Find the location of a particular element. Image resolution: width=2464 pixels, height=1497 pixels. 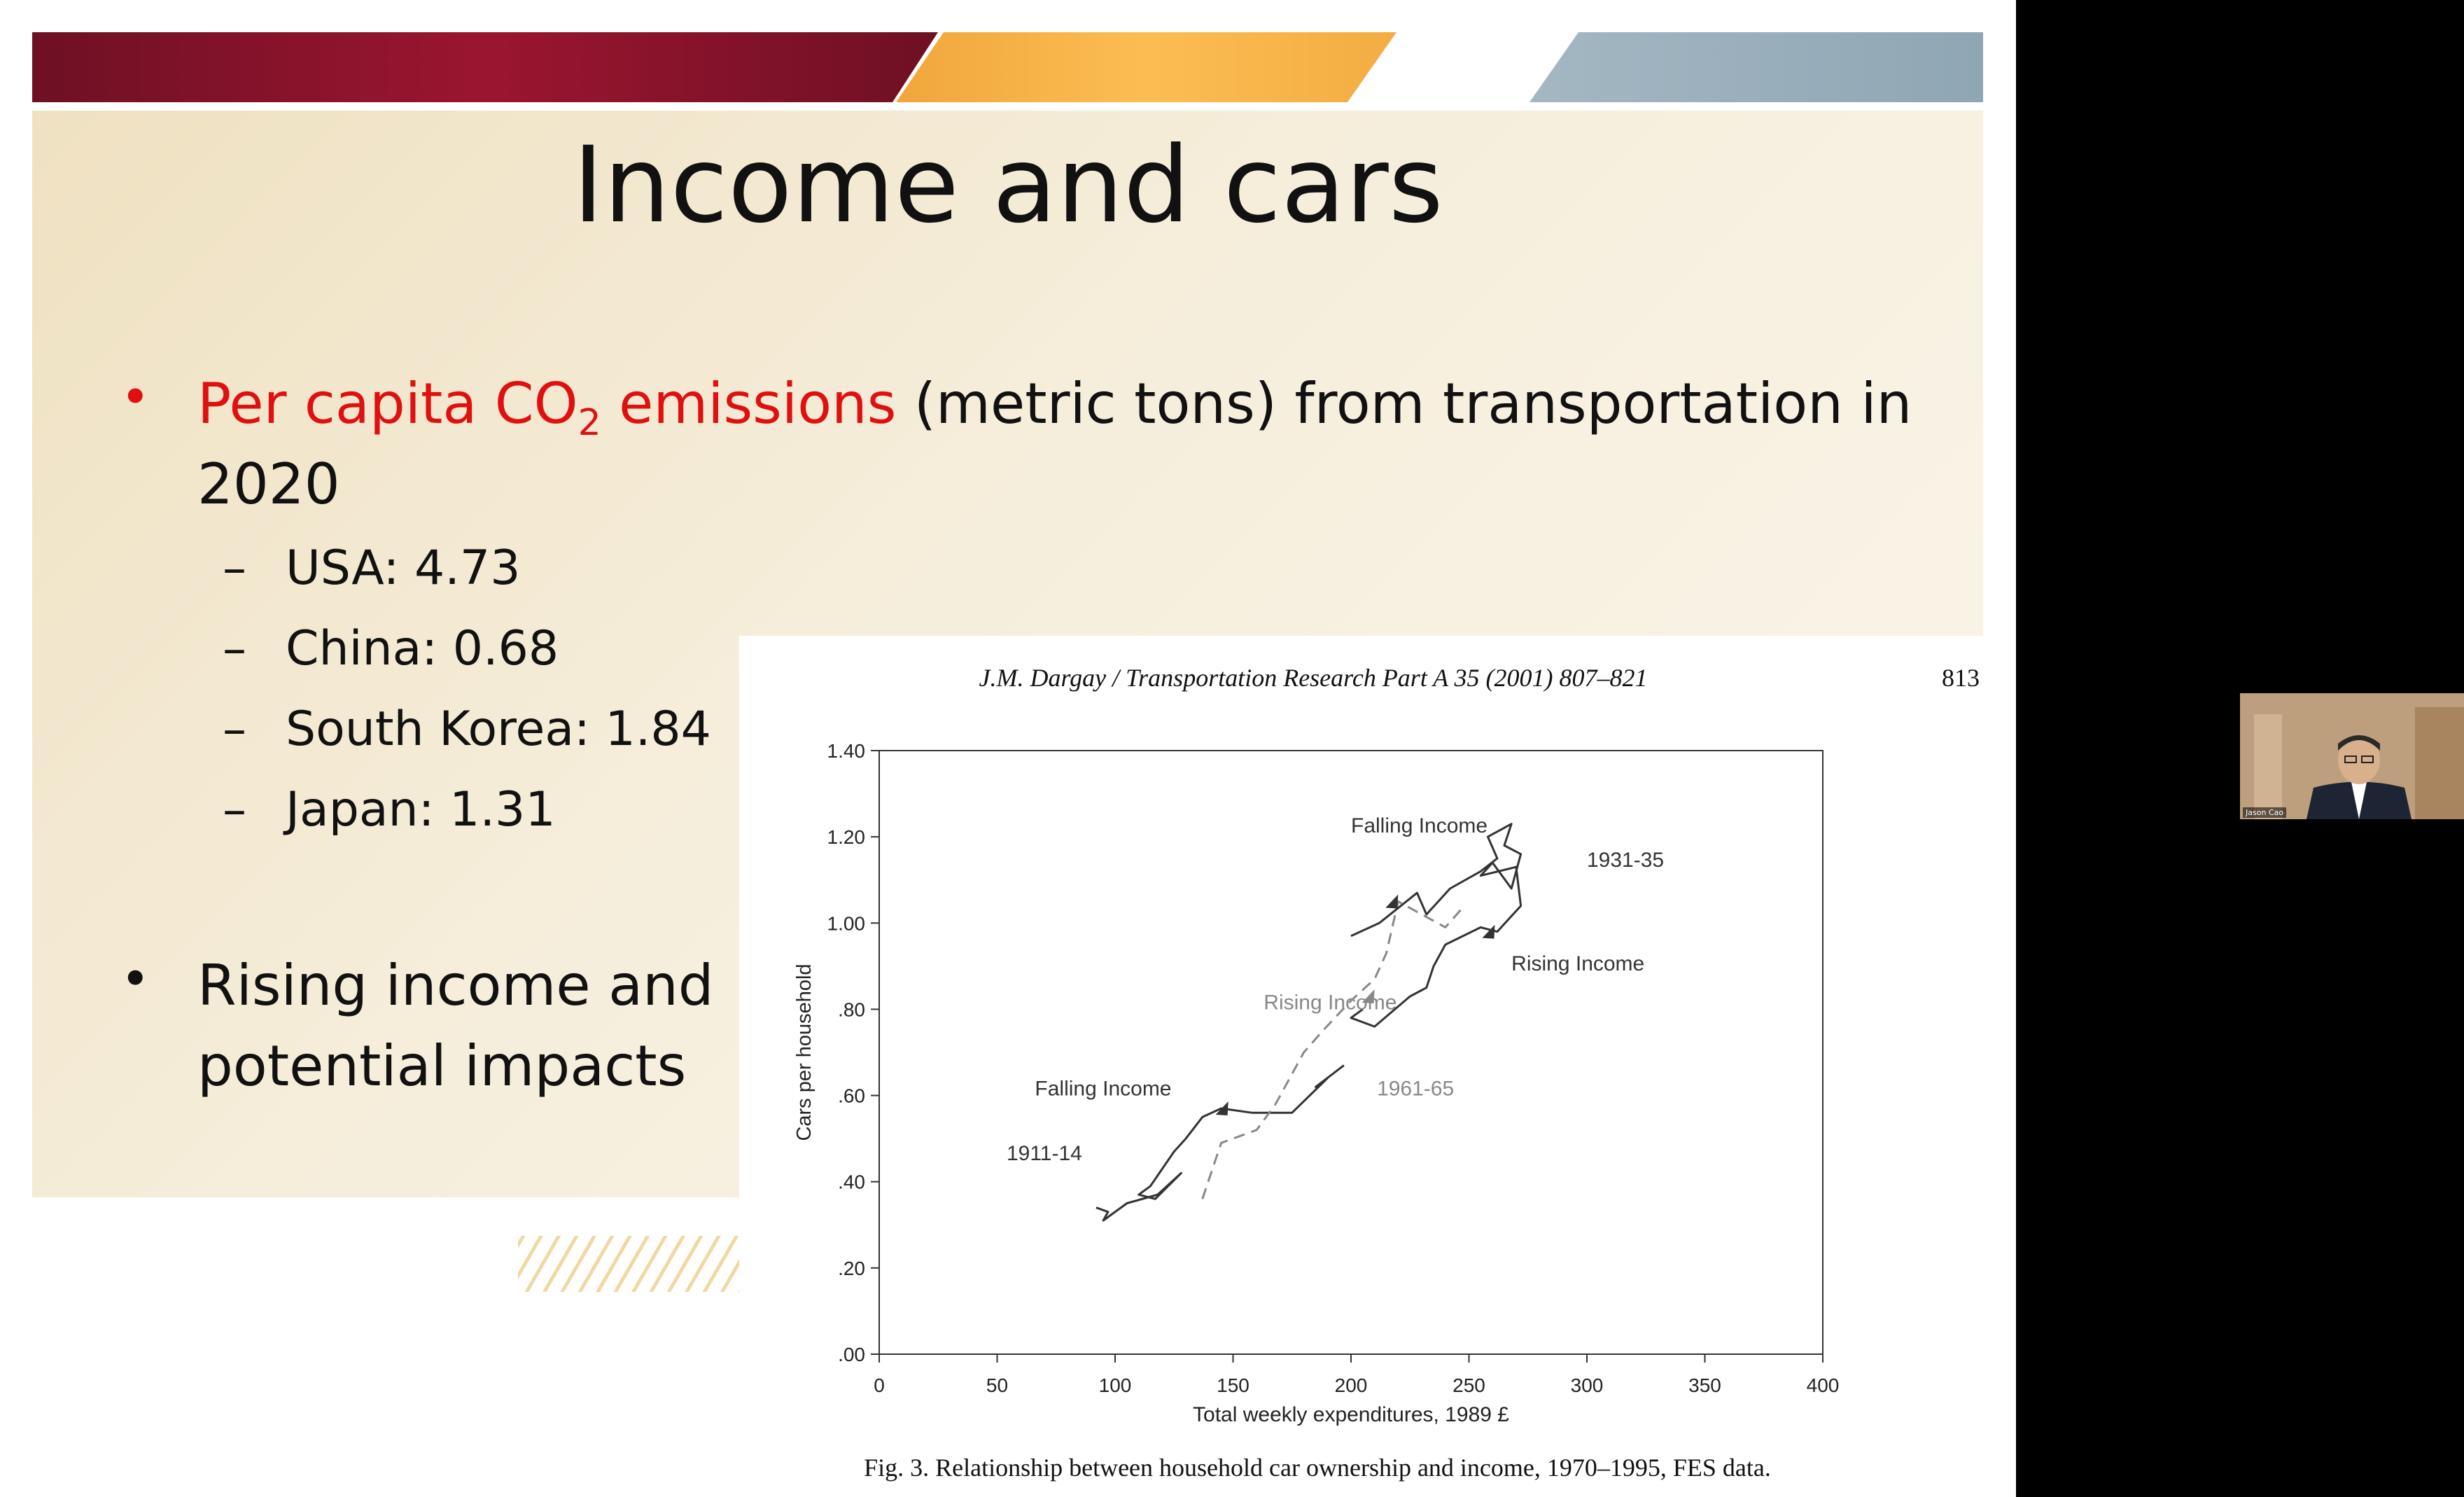

y-tick-label: 1.40 is located at coordinates (846, 751).